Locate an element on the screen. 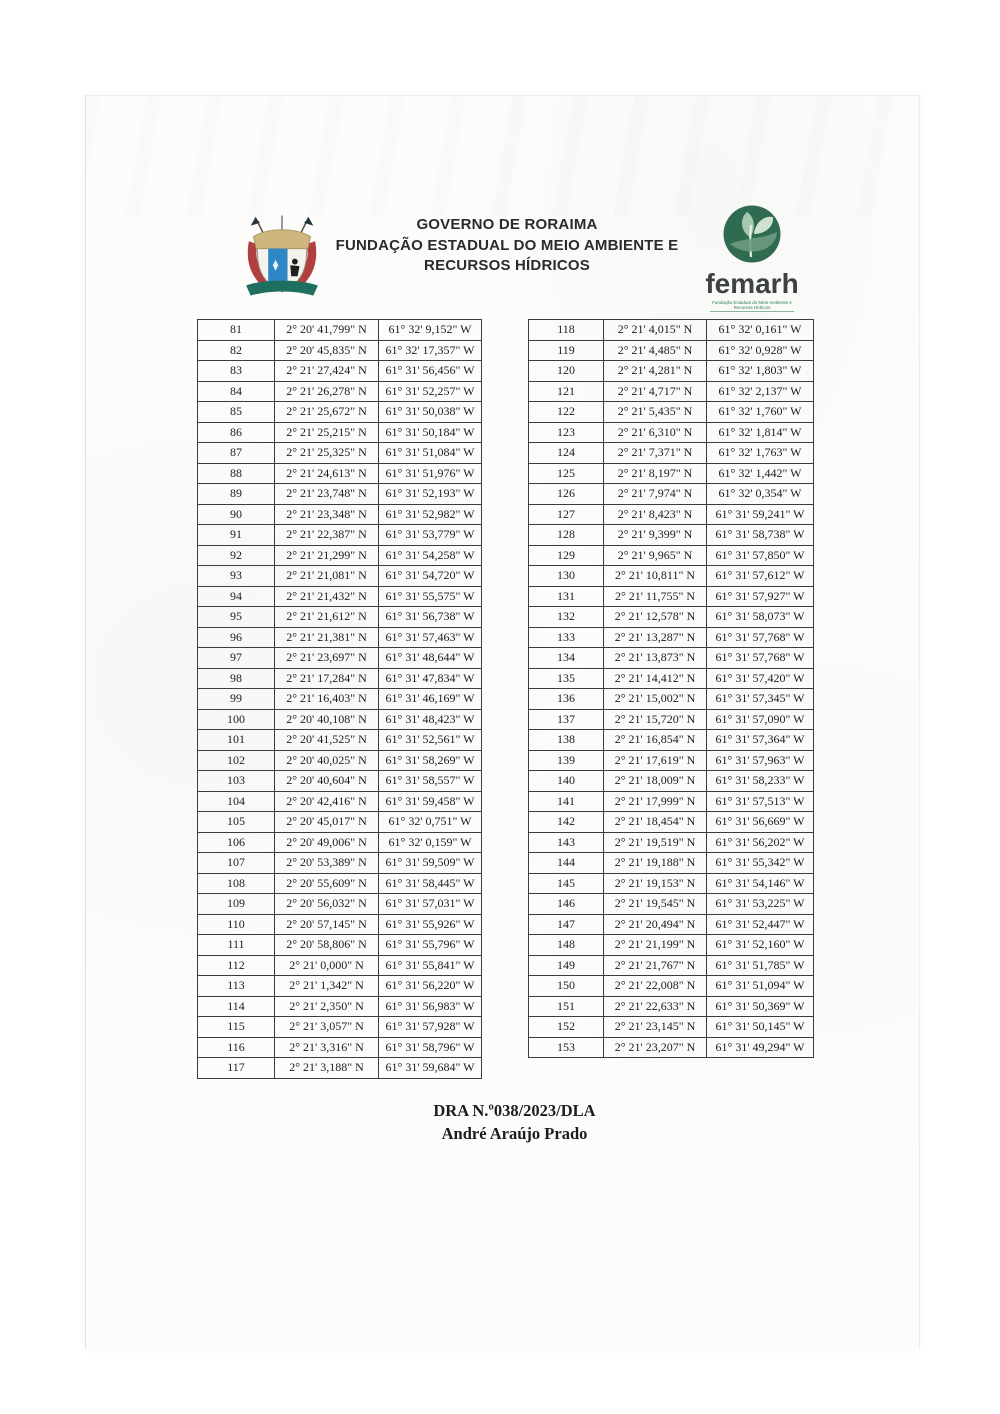  longitude-cell: 61° 31' 57,963" W is located at coordinates (760, 760).